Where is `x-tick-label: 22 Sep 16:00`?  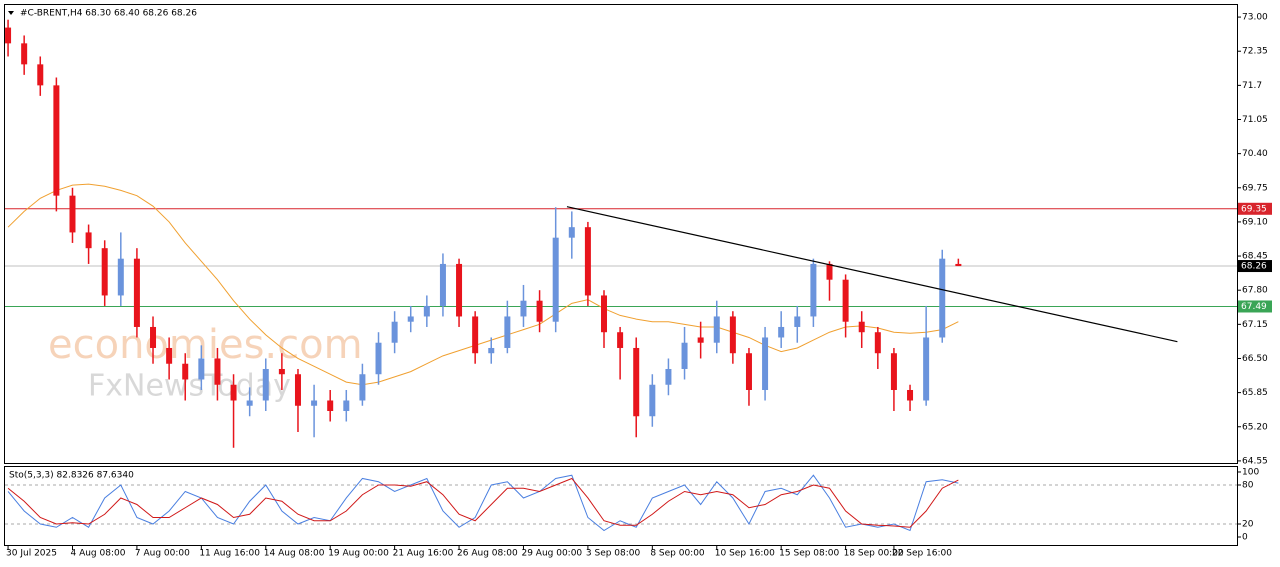
x-tick-label: 22 Sep 16:00 is located at coordinates (922, 554).